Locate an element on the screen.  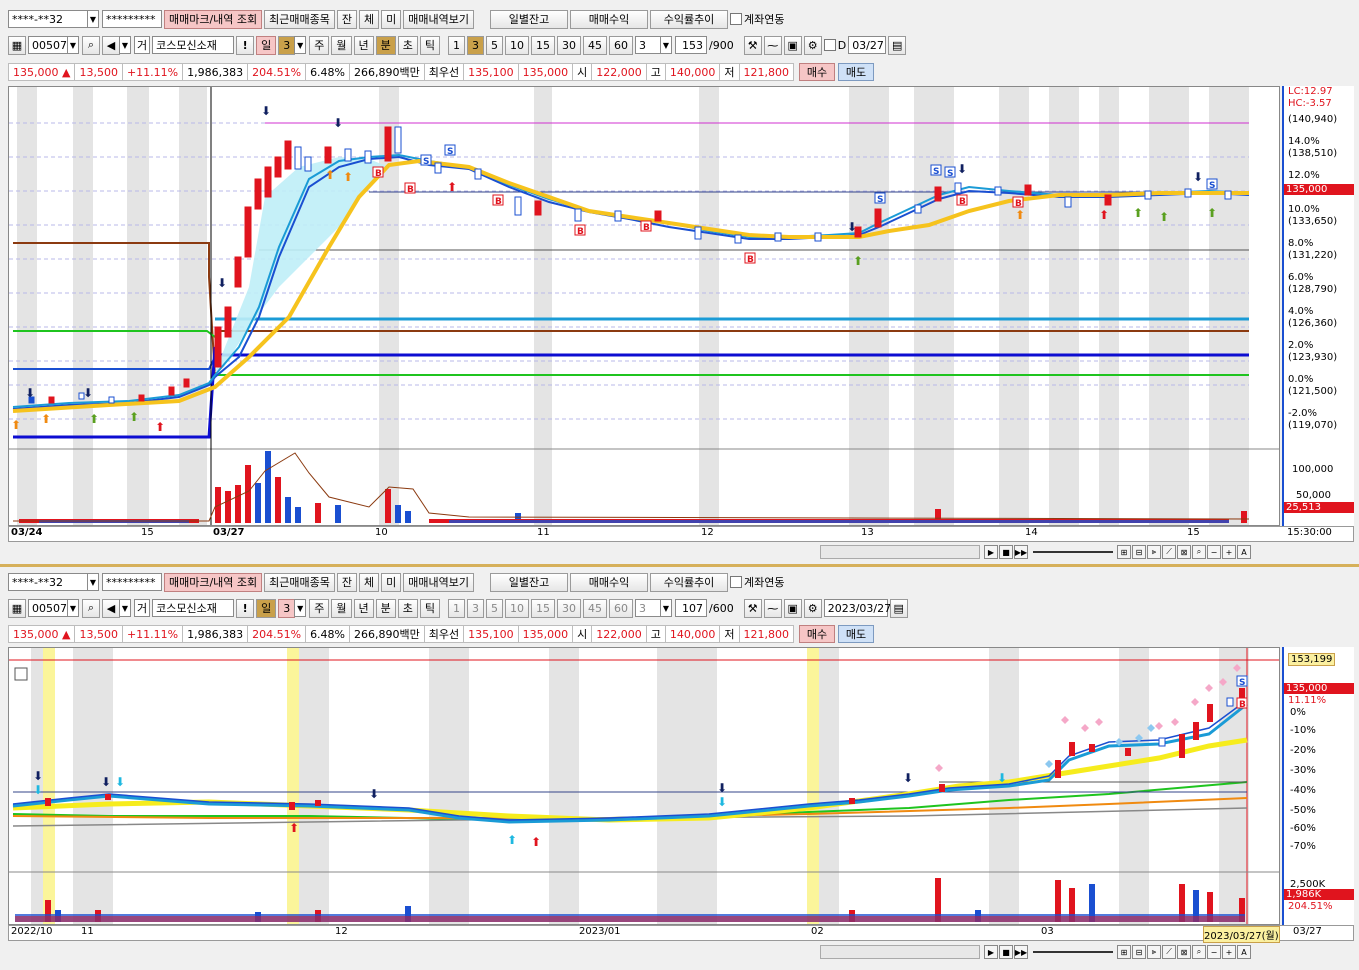
calendar-icon: ▤ is located at coordinates (897, 45).